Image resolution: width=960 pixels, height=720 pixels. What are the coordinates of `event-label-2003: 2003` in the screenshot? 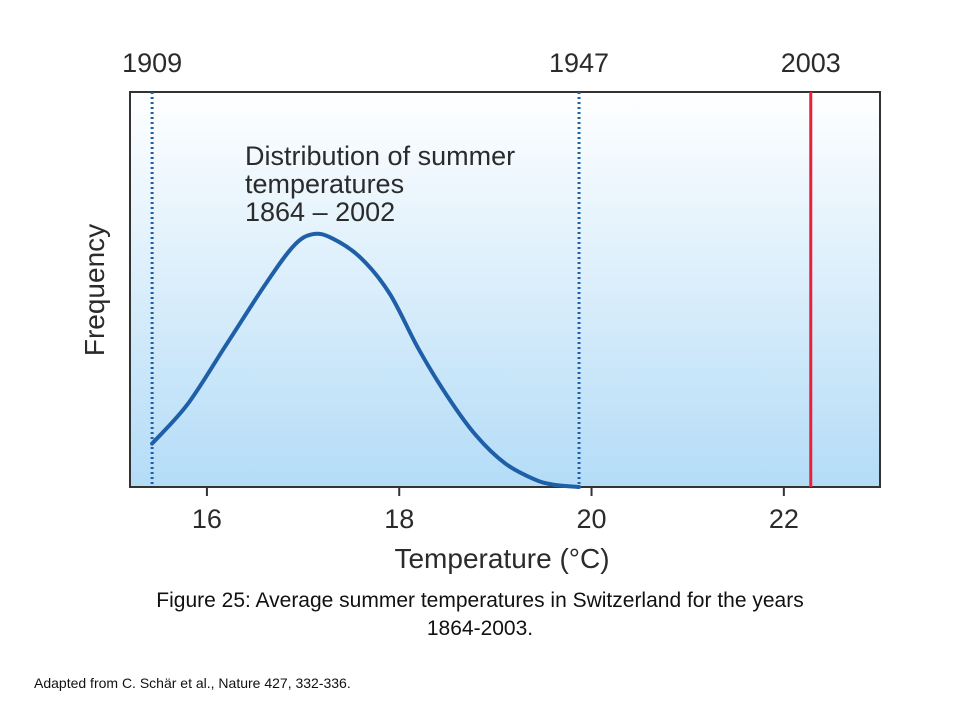 It's located at (811, 63).